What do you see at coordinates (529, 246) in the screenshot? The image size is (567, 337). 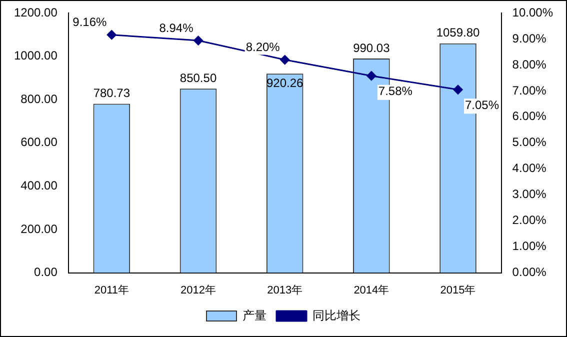 I see `y2-tick-label: 1.00%` at bounding box center [529, 246].